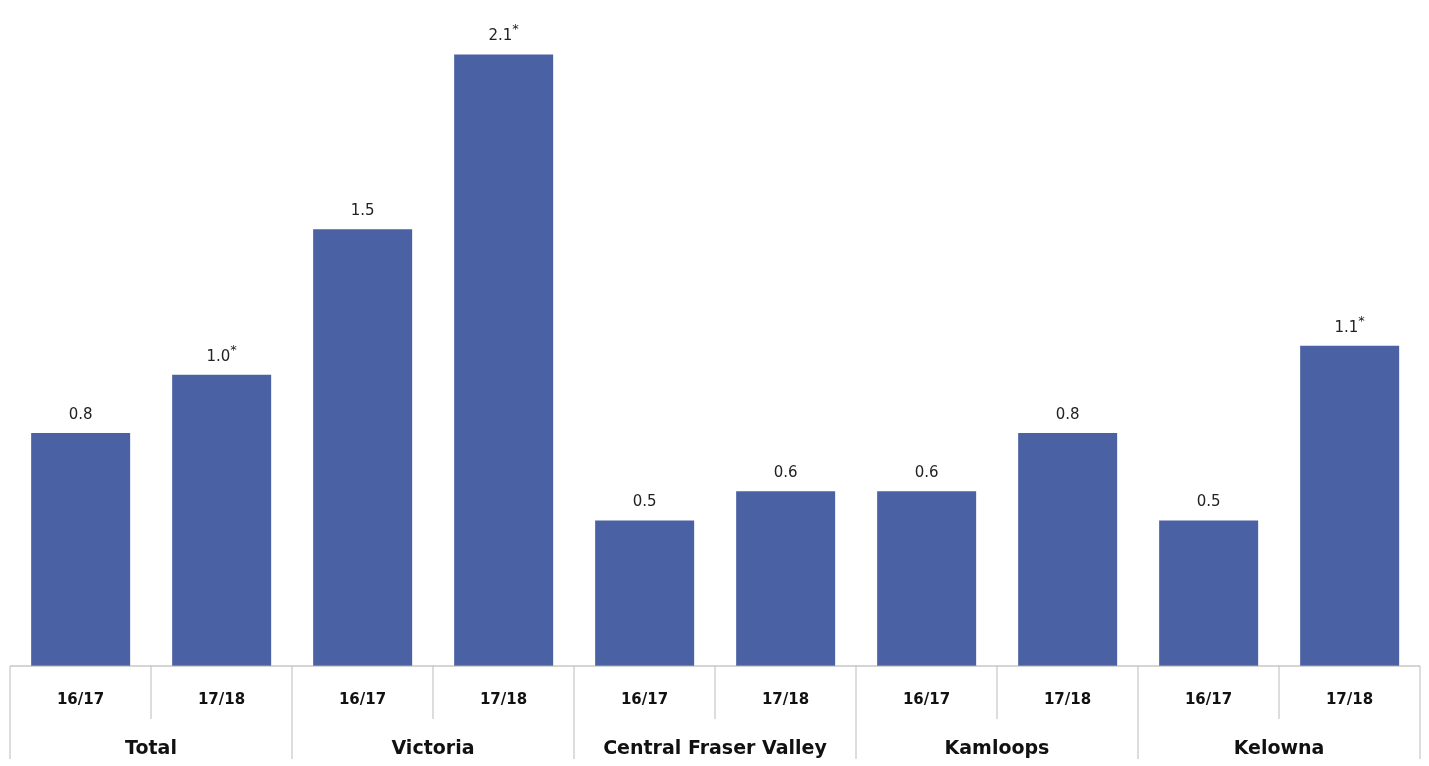 The image size is (1429, 766). Describe the element at coordinates (151, 747) in the screenshot. I see `text: Total` at that location.